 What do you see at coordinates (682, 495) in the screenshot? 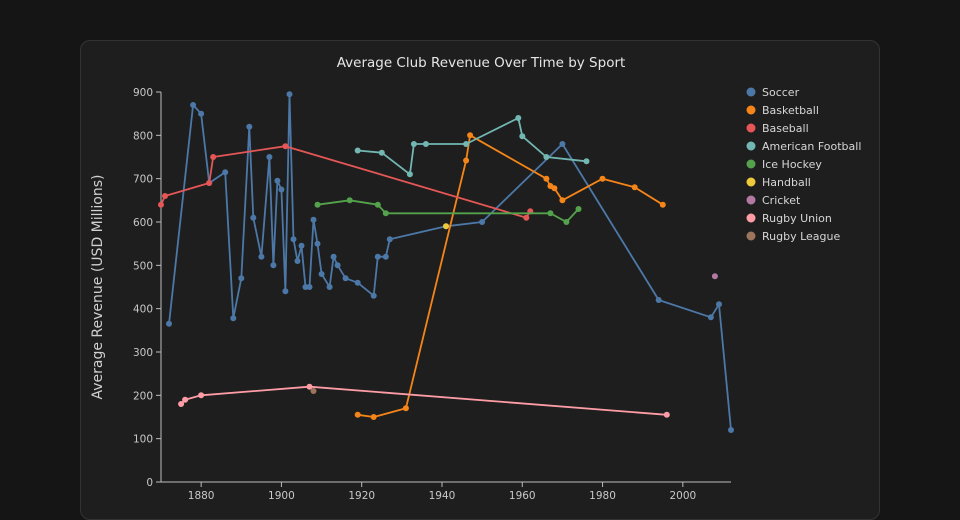
I see `x-tick-label: 2000` at bounding box center [682, 495].